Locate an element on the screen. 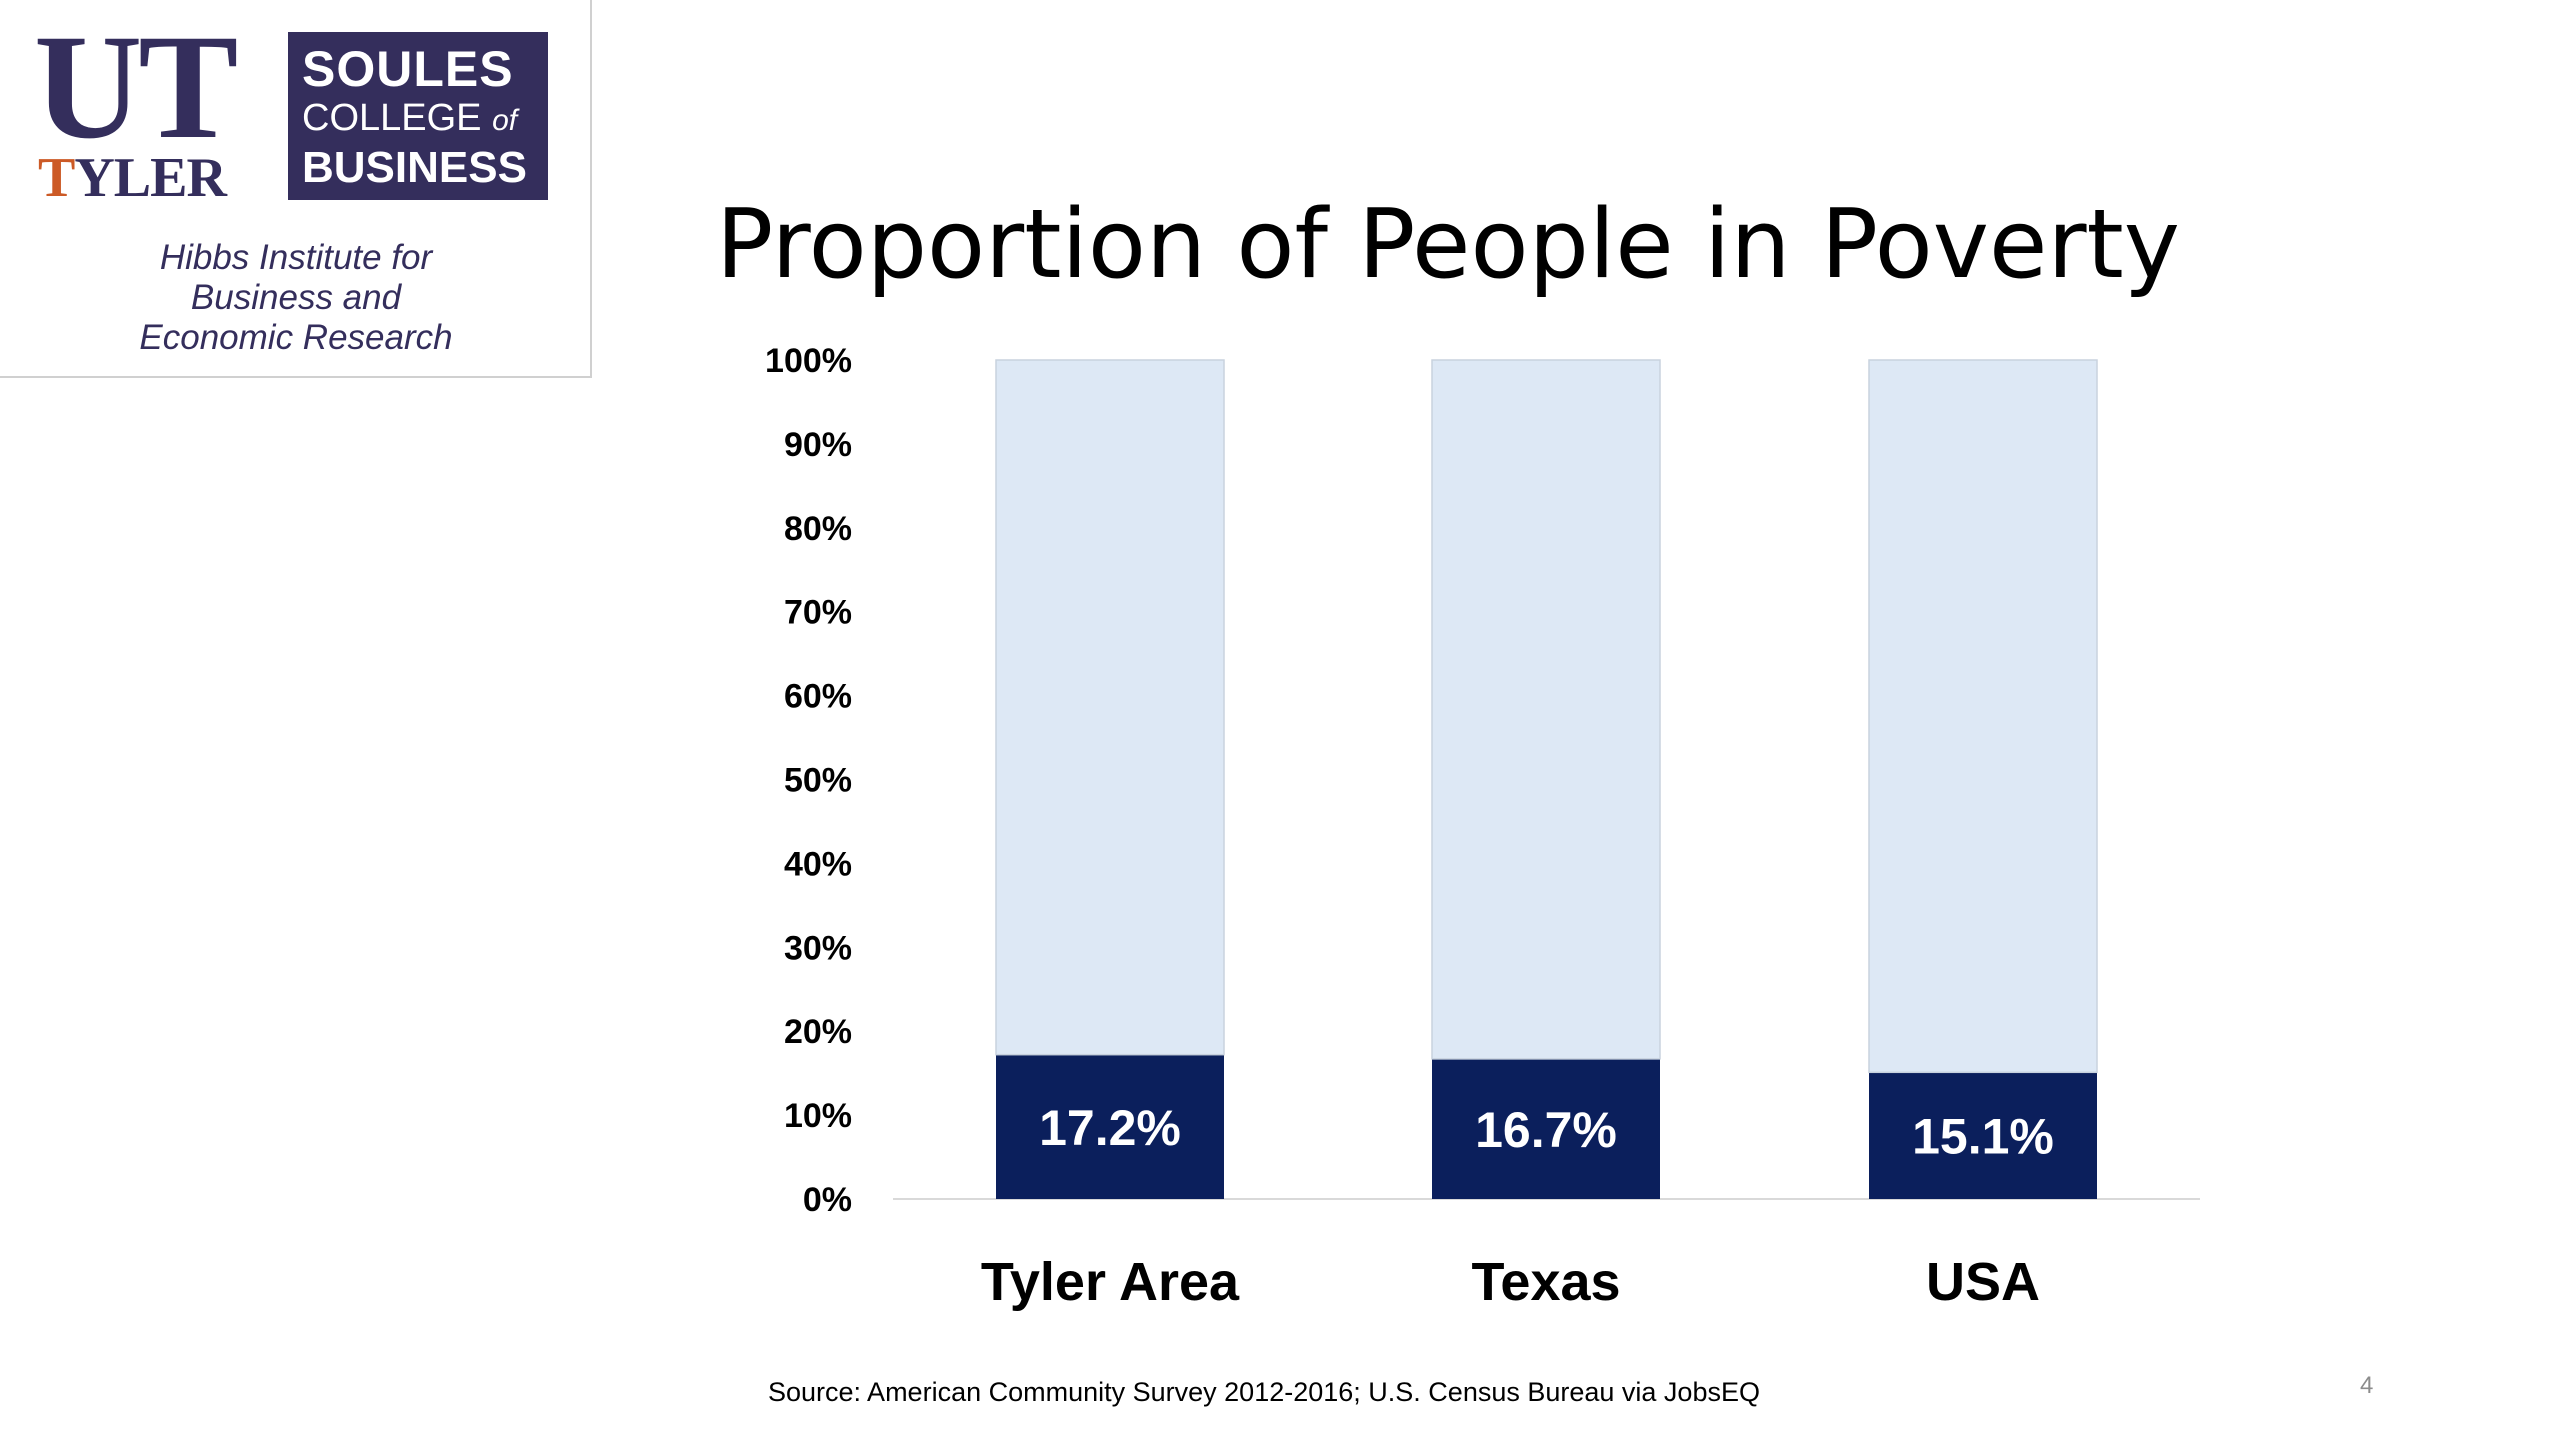  ut-tyler-logo: UT TYLER is located at coordinates (149, 105).